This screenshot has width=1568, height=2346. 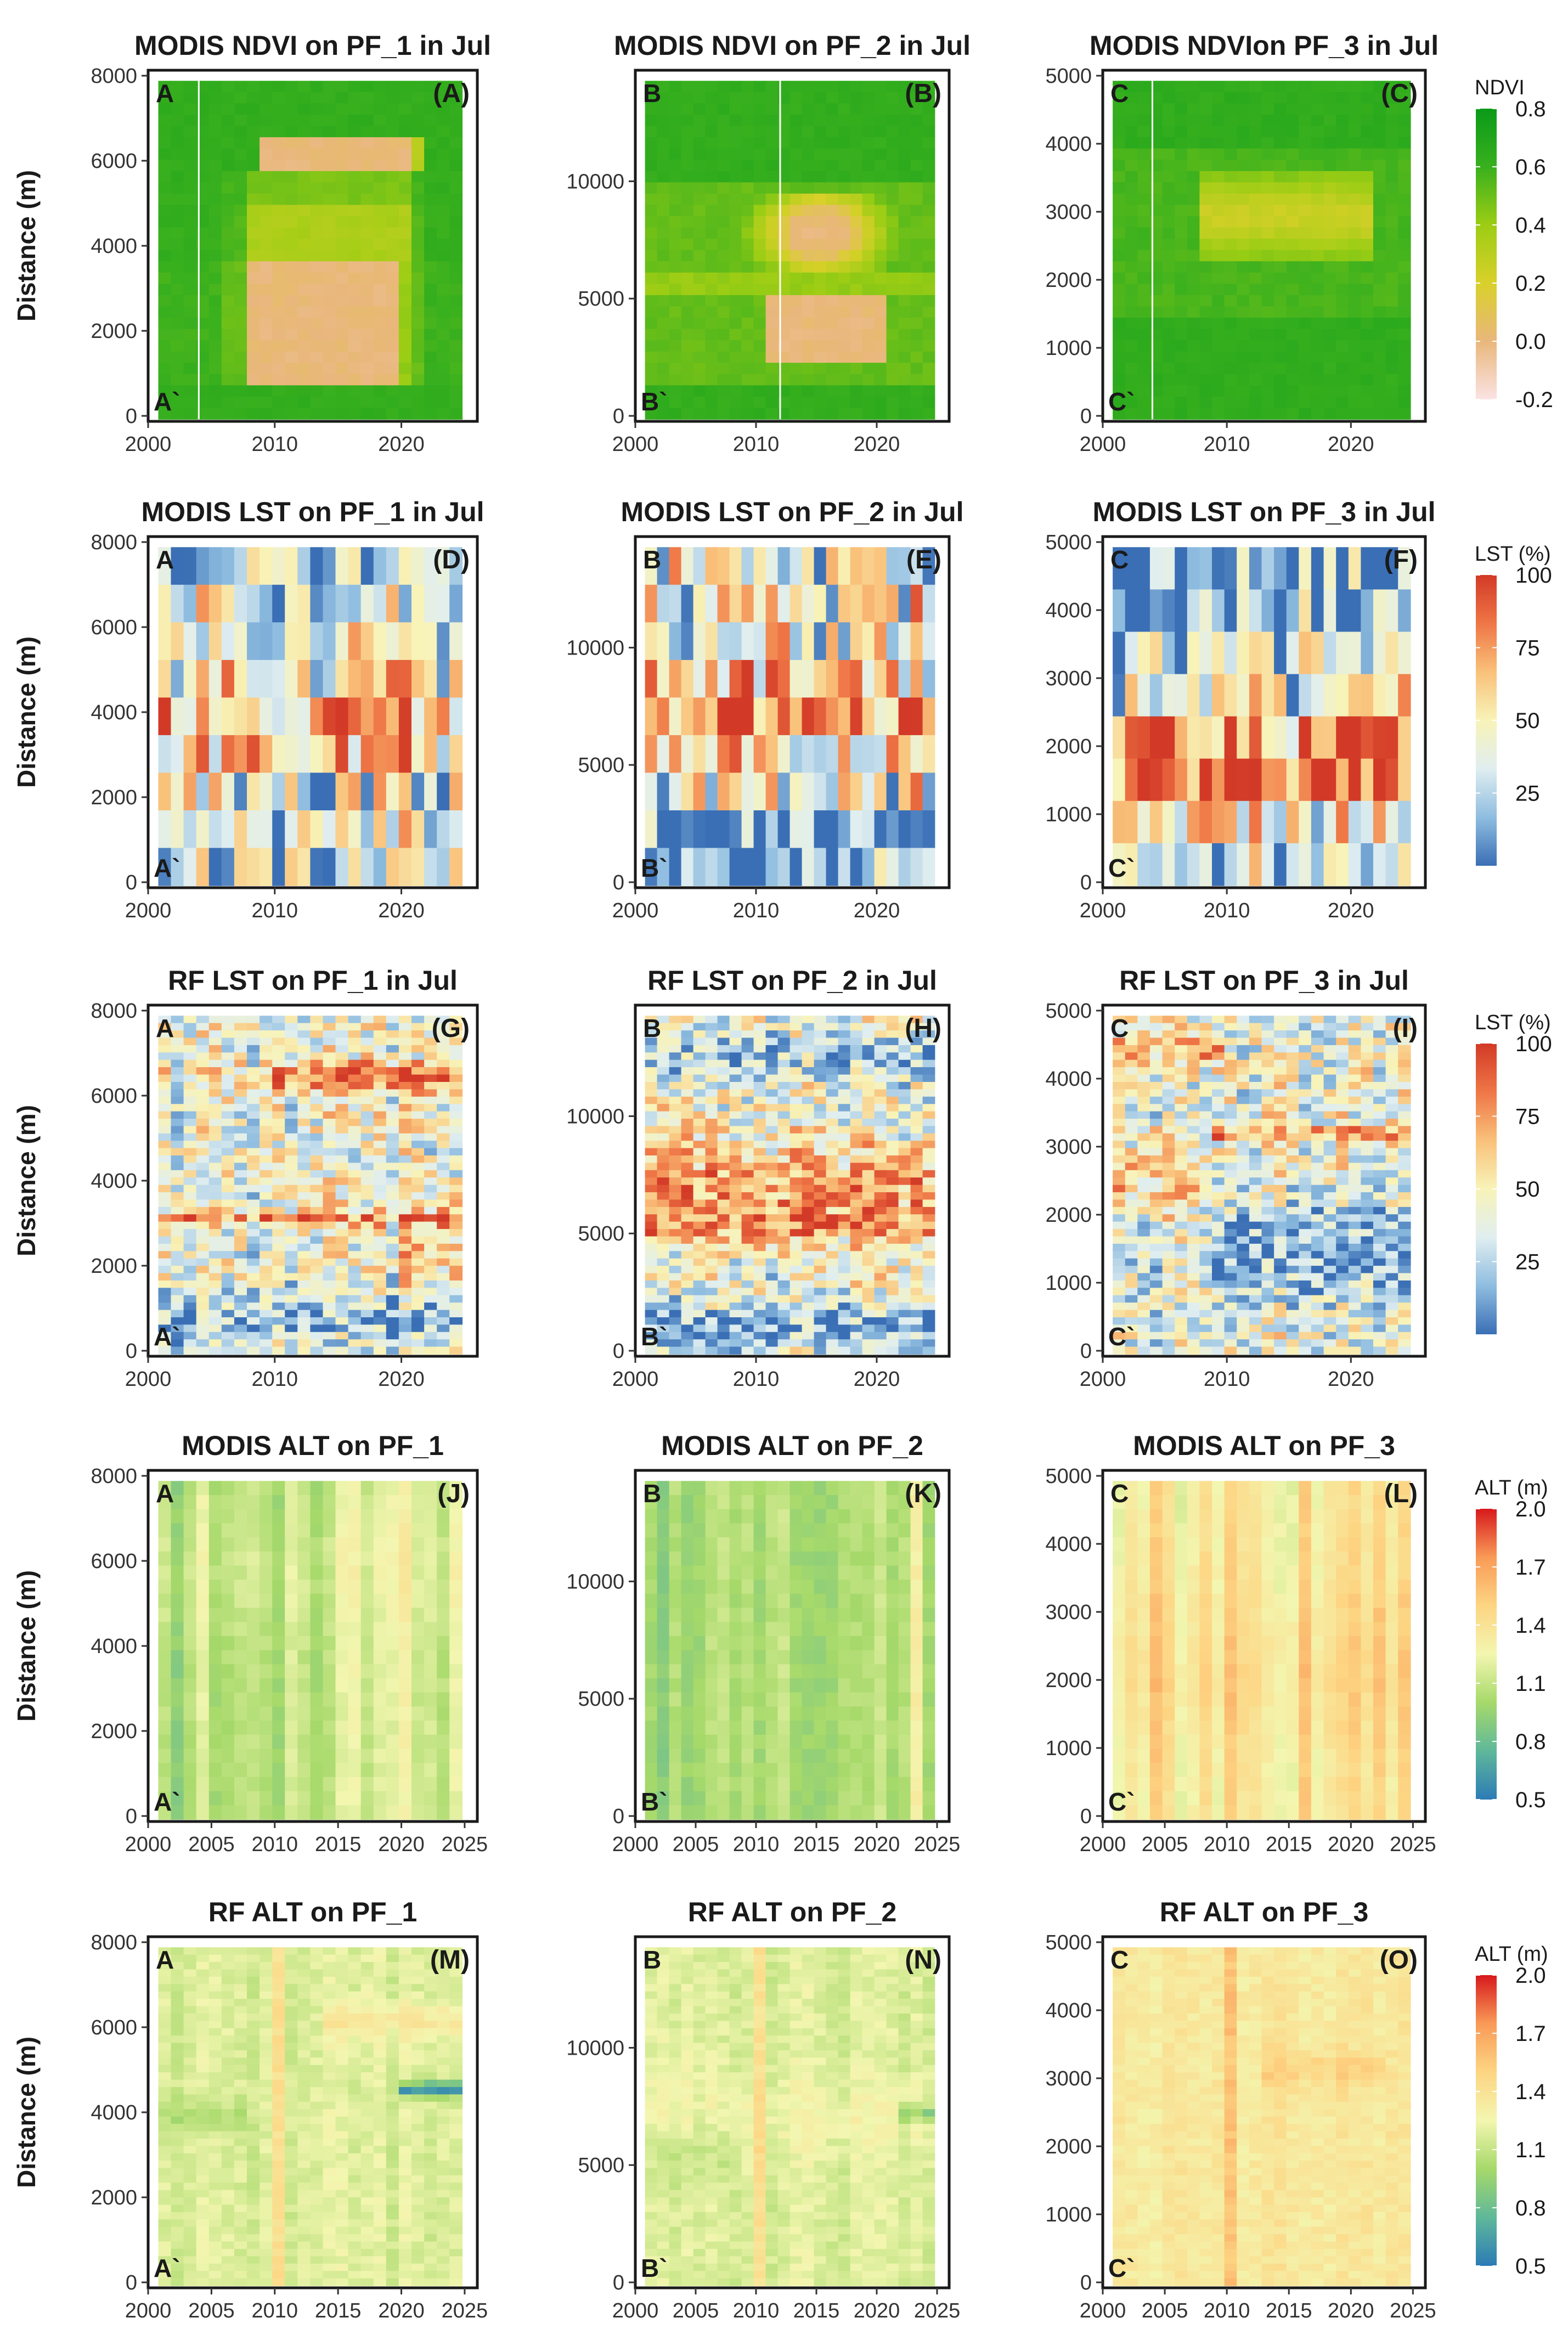 What do you see at coordinates (1399, 1960) in the screenshot?
I see `panel-label: (O)` at bounding box center [1399, 1960].